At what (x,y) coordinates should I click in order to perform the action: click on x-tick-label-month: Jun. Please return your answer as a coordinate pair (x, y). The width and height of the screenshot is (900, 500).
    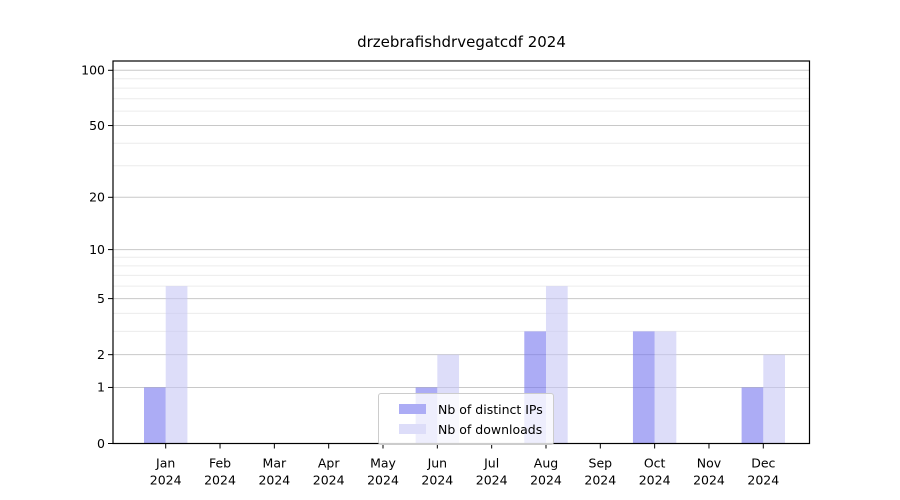
    Looking at the image, I should click on (437, 463).